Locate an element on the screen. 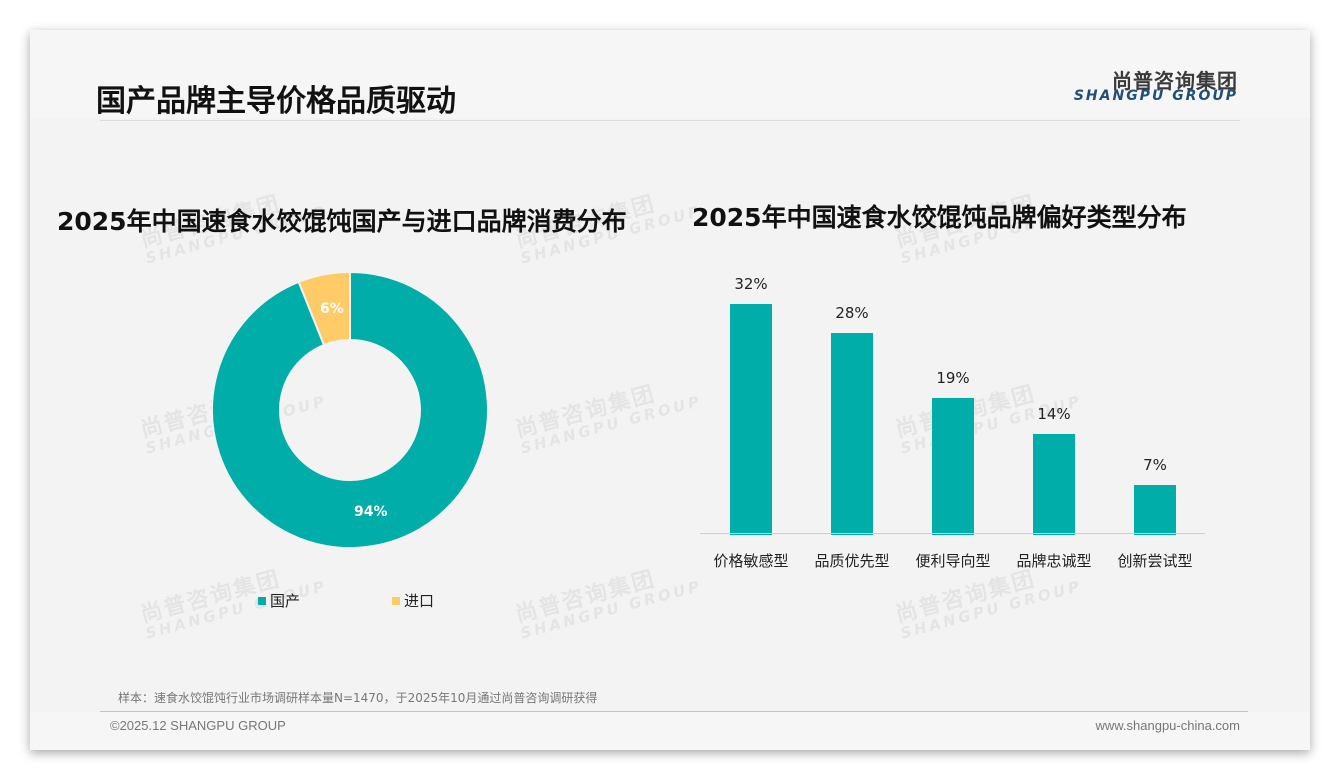 The height and width of the screenshot is (780, 1340). legend-swatch-teal is located at coordinates (262, 600).